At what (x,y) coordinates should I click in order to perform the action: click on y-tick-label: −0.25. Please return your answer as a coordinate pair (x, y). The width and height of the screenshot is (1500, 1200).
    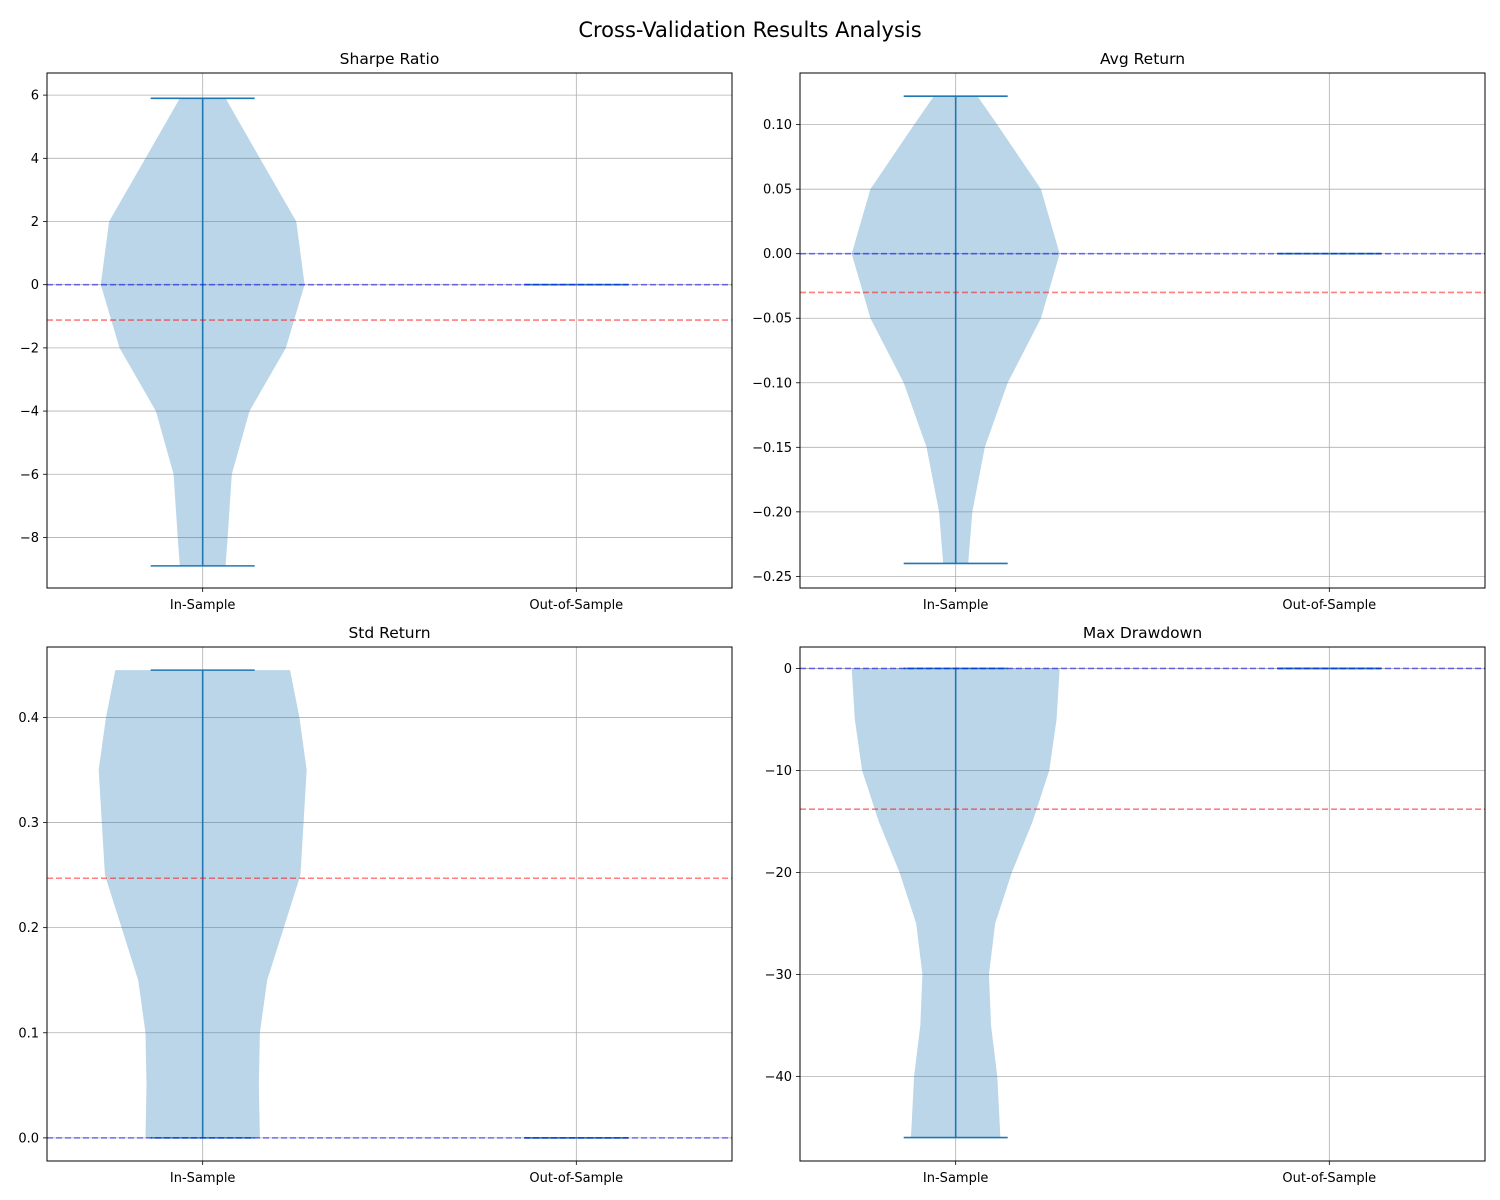
    Looking at the image, I should click on (772, 577).